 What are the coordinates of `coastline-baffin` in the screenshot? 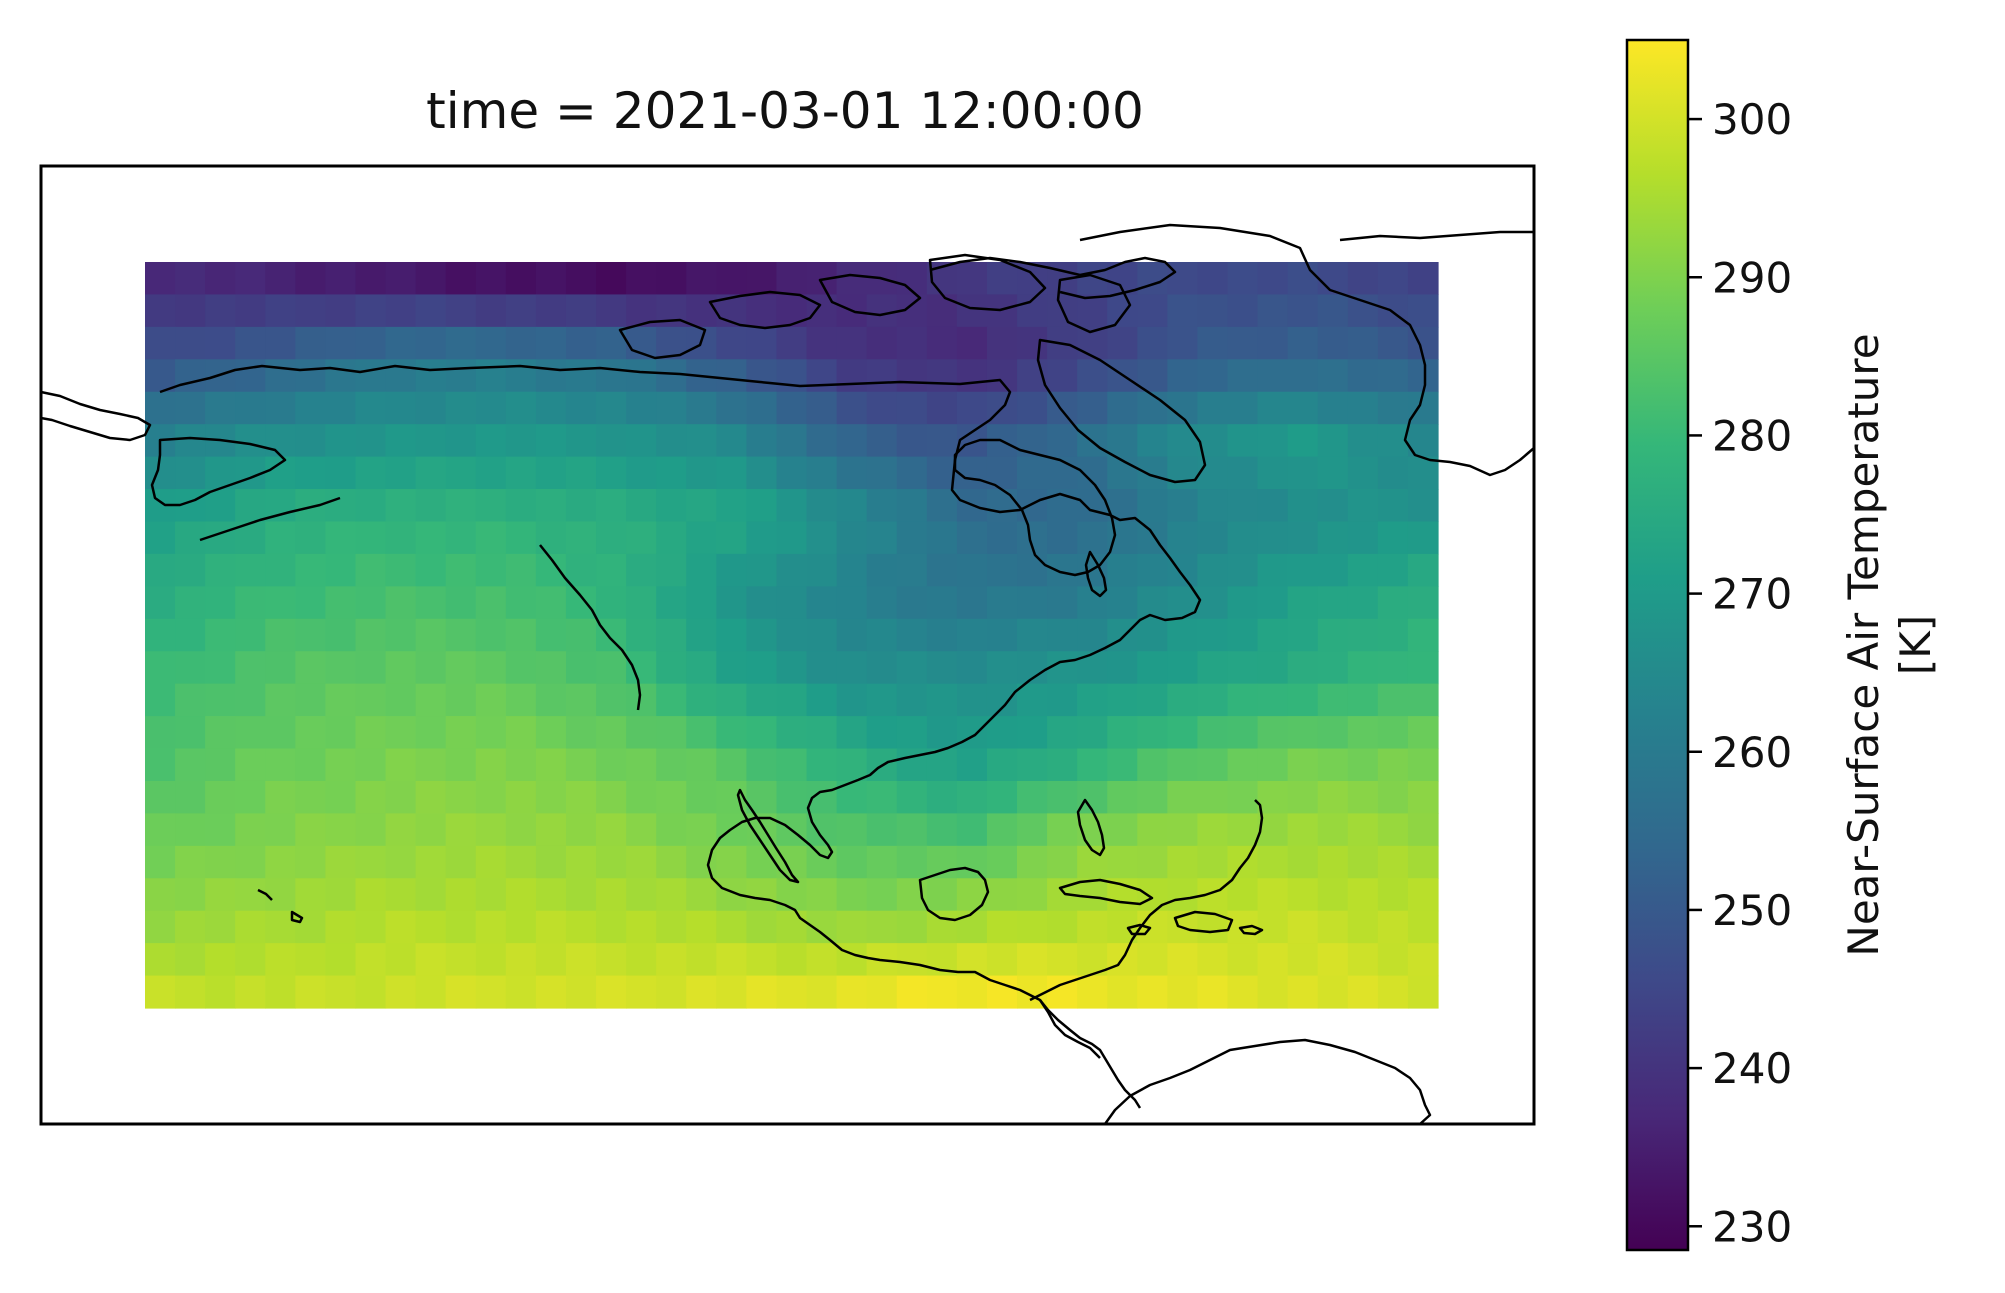 It's located at (1121, 411).